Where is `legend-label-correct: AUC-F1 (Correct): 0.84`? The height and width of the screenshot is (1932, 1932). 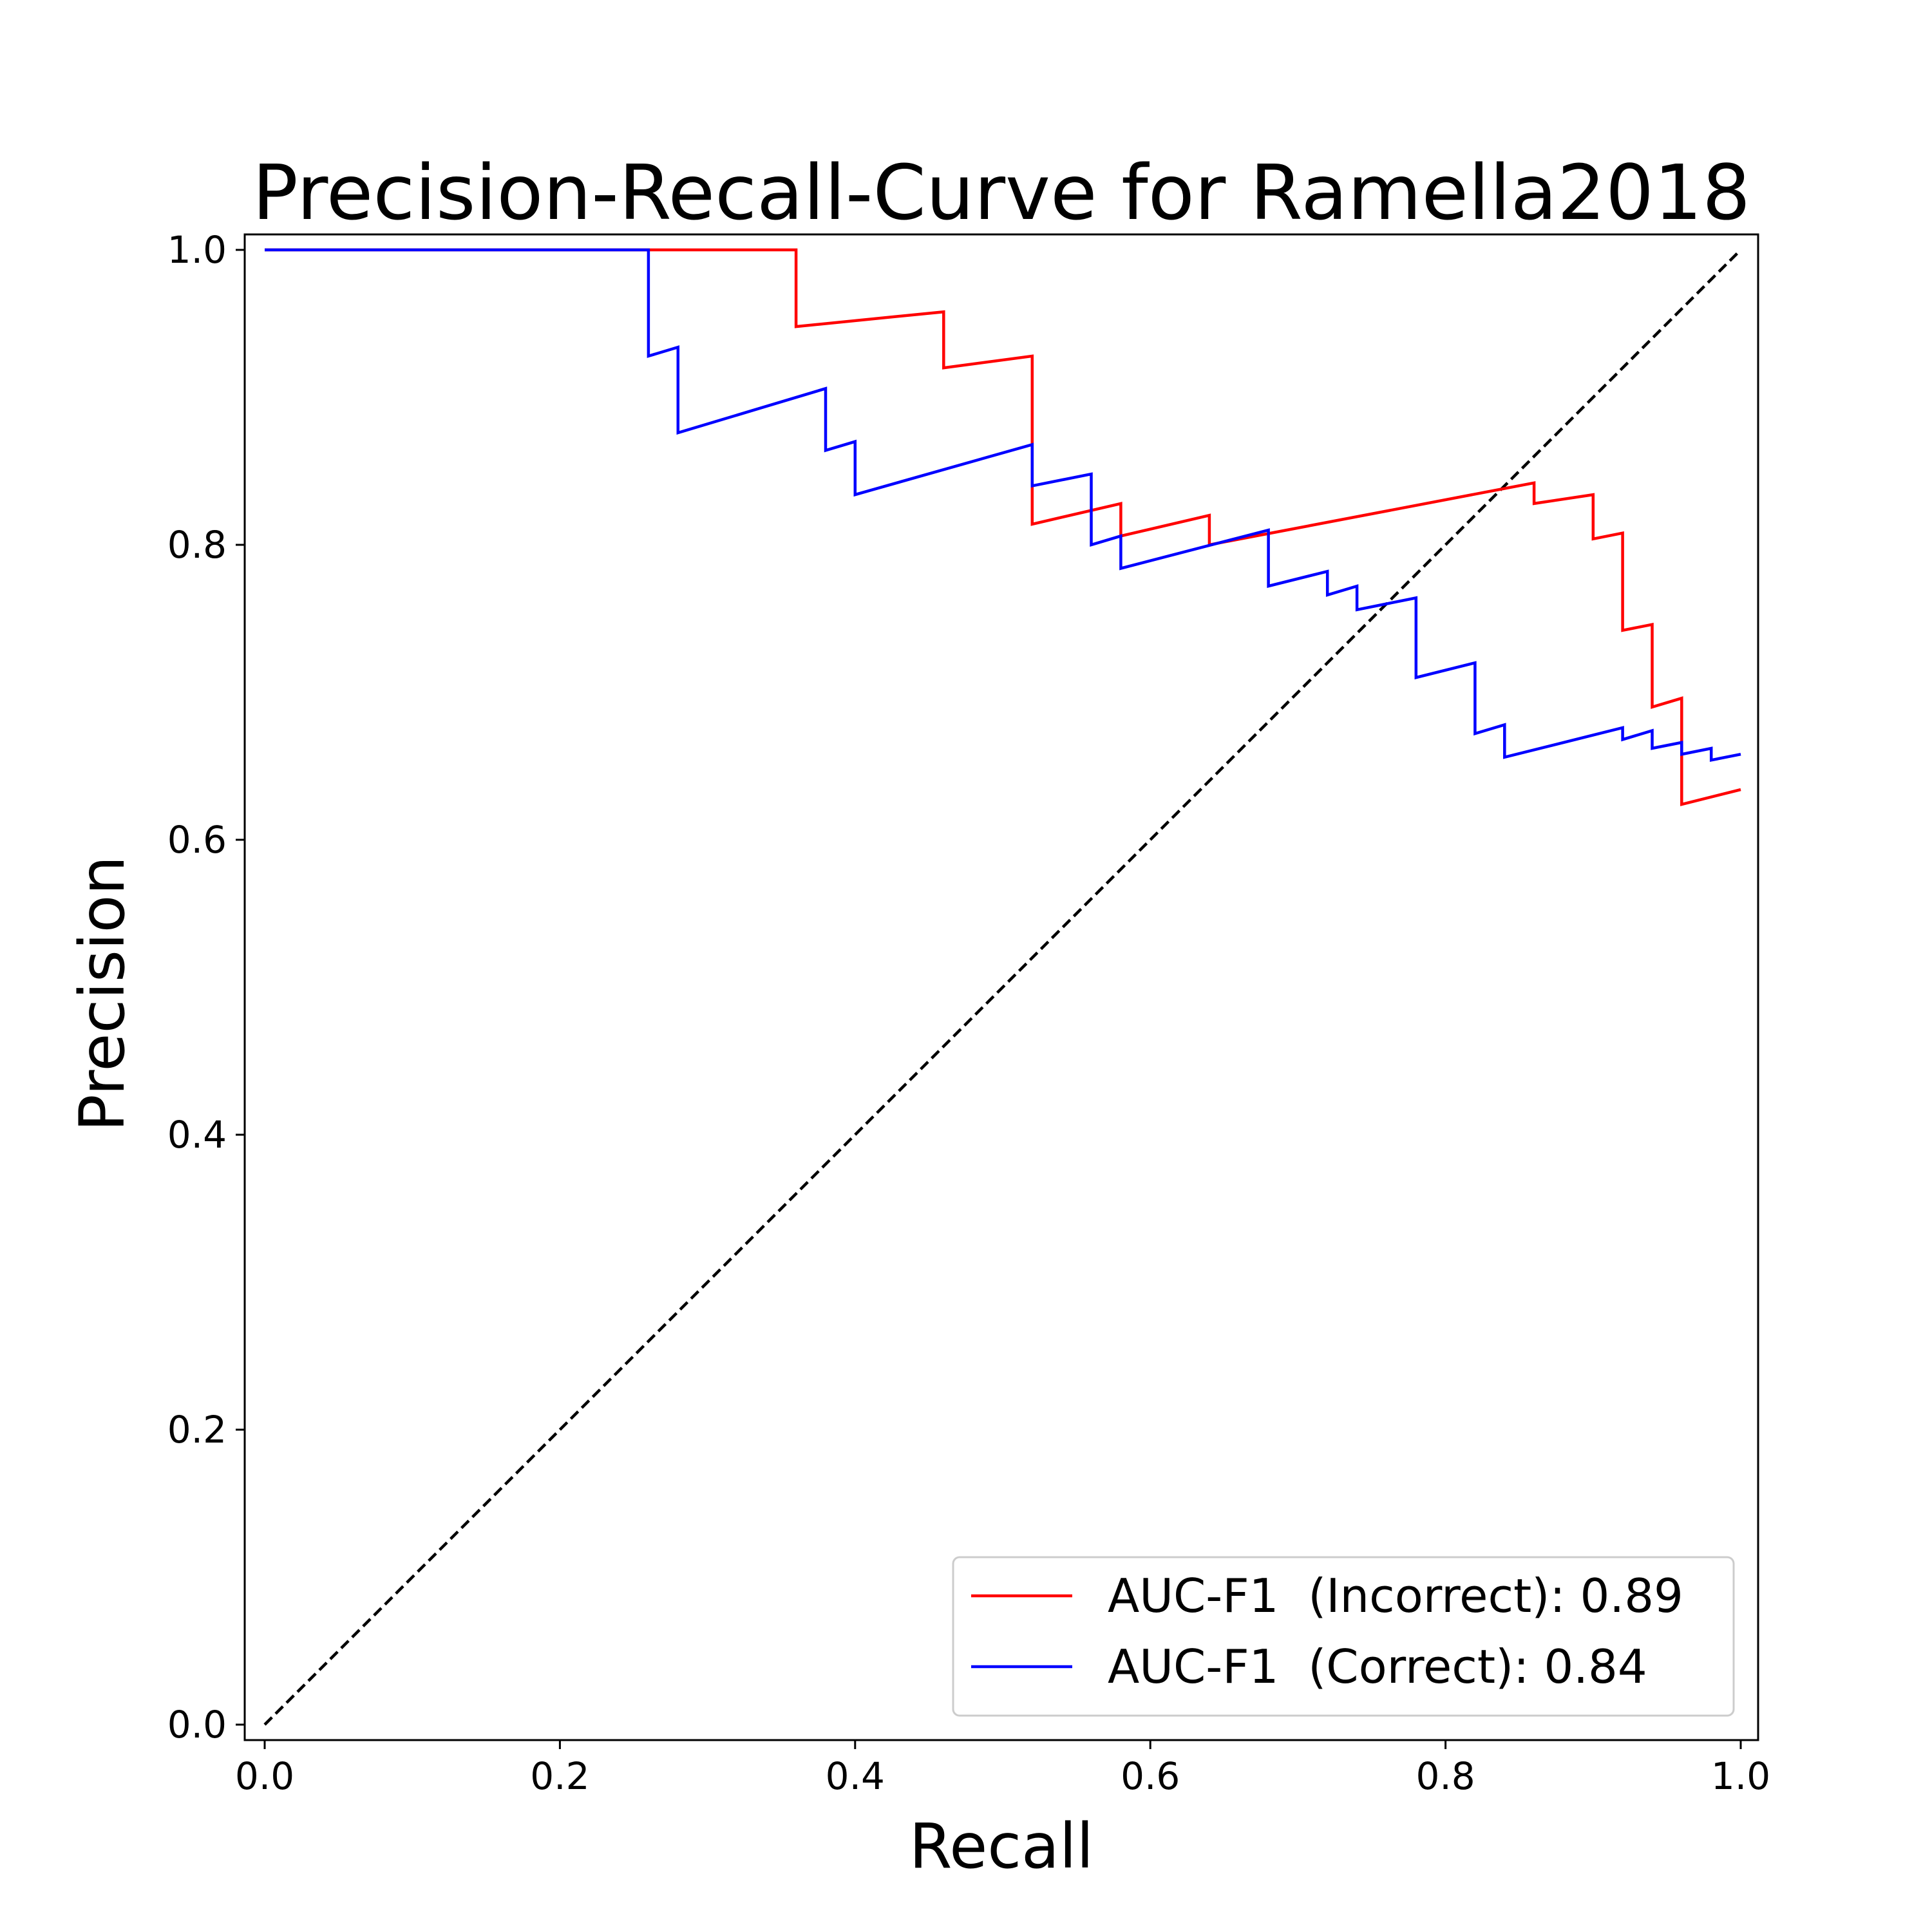 legend-label-correct: AUC-F1 (Correct): 0.84 is located at coordinates (1378, 1667).